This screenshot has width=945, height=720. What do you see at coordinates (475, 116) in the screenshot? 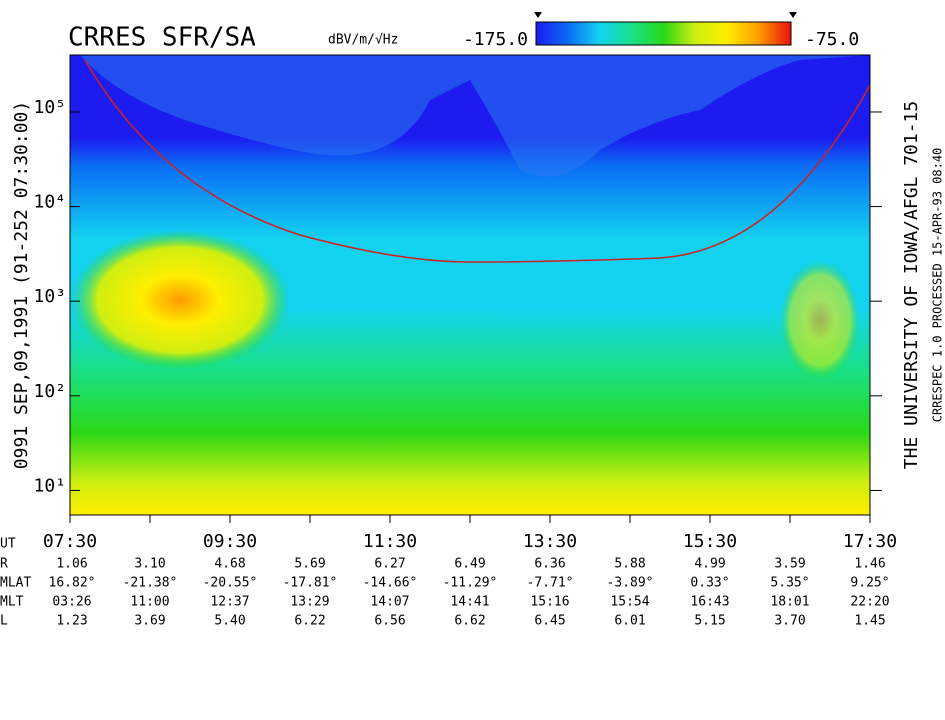
I see `spectrogram-band` at bounding box center [475, 116].